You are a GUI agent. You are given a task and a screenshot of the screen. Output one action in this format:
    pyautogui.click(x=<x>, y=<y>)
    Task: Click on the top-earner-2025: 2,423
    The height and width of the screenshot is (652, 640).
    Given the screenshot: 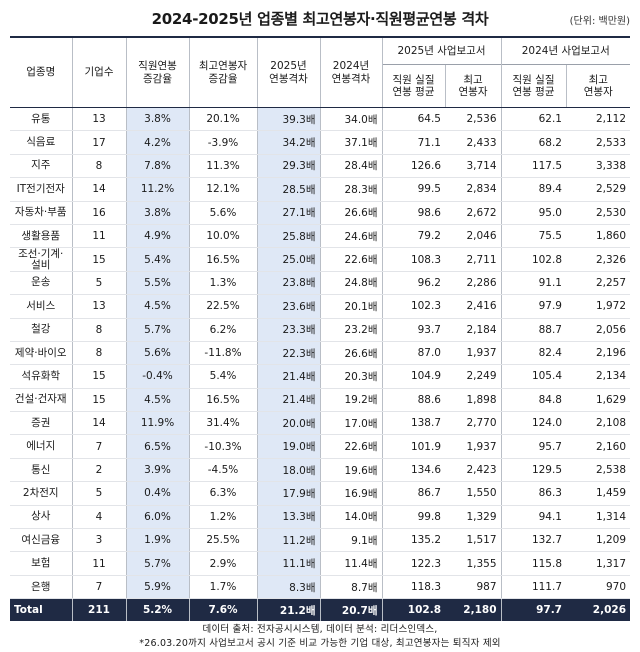 What is the action you would take?
    pyautogui.click(x=473, y=470)
    